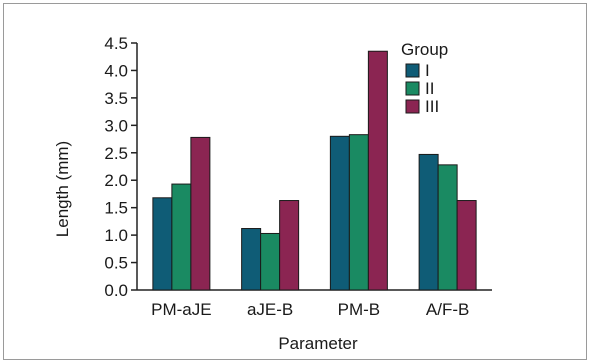  What do you see at coordinates (116, 290) in the screenshot?
I see `y-tick-label: 0.0` at bounding box center [116, 290].